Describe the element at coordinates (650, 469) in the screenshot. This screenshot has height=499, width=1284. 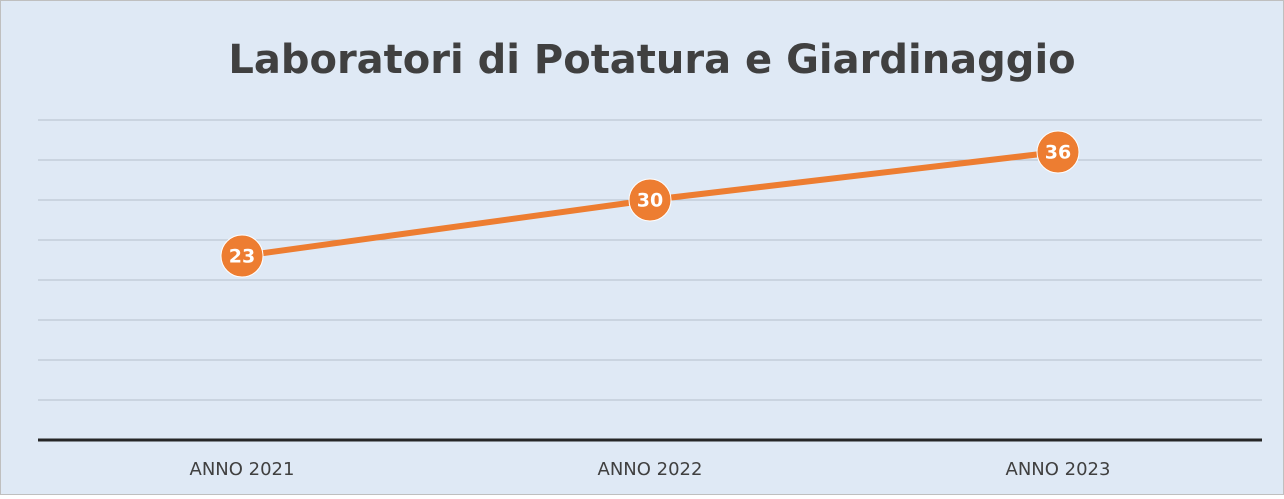
I see `x-tick-label: ANNO 2022` at that location.